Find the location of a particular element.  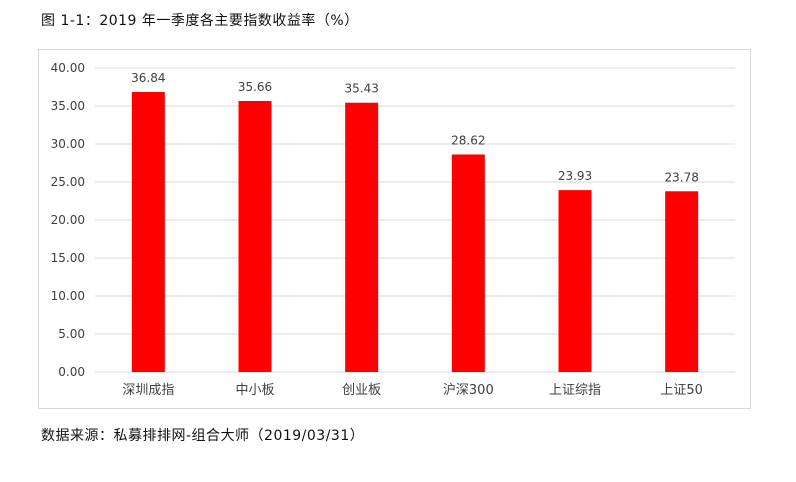

y-tick-label: 20.00 is located at coordinates (68, 220).